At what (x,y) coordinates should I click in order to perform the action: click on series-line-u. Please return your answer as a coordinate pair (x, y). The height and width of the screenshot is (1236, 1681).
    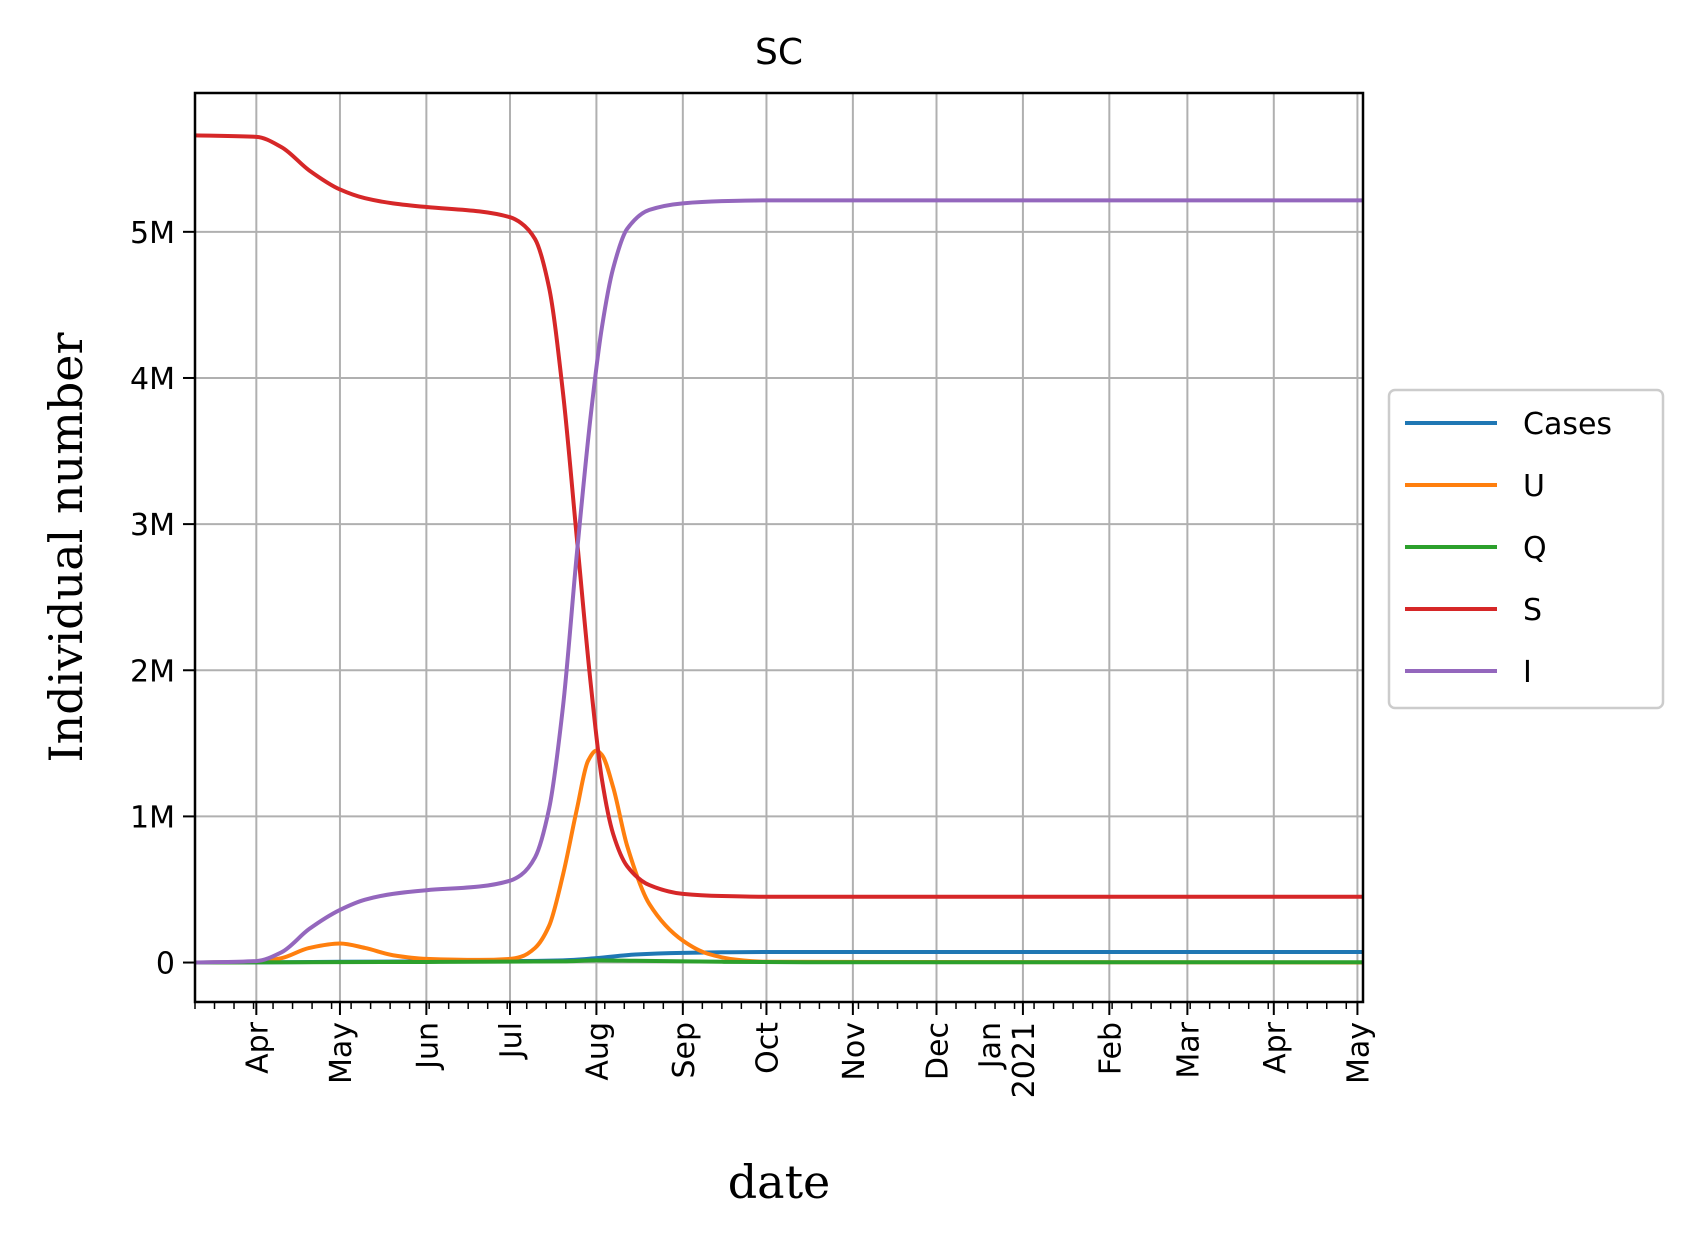
    Looking at the image, I should click on (779, 856).